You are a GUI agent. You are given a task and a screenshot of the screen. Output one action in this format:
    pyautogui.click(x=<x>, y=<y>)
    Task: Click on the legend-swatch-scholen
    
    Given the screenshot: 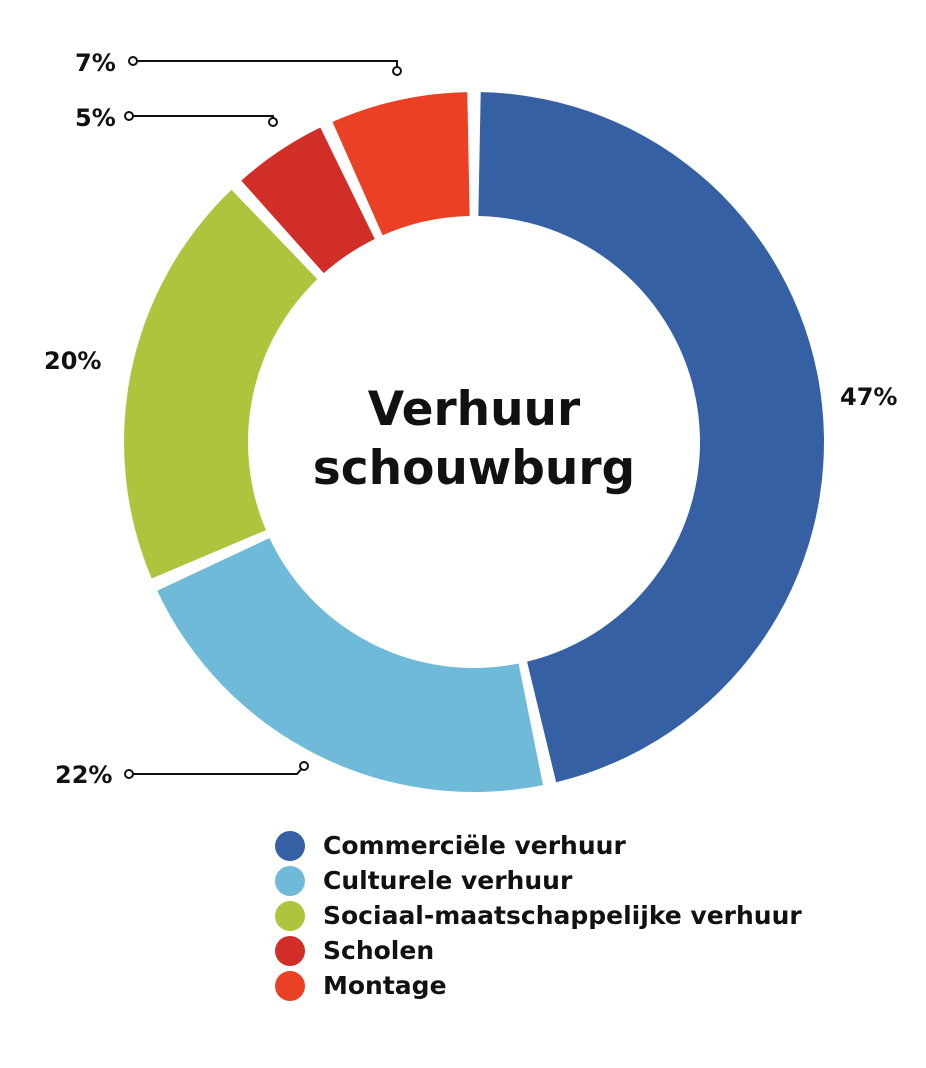 What is the action you would take?
    pyautogui.click(x=290, y=950)
    